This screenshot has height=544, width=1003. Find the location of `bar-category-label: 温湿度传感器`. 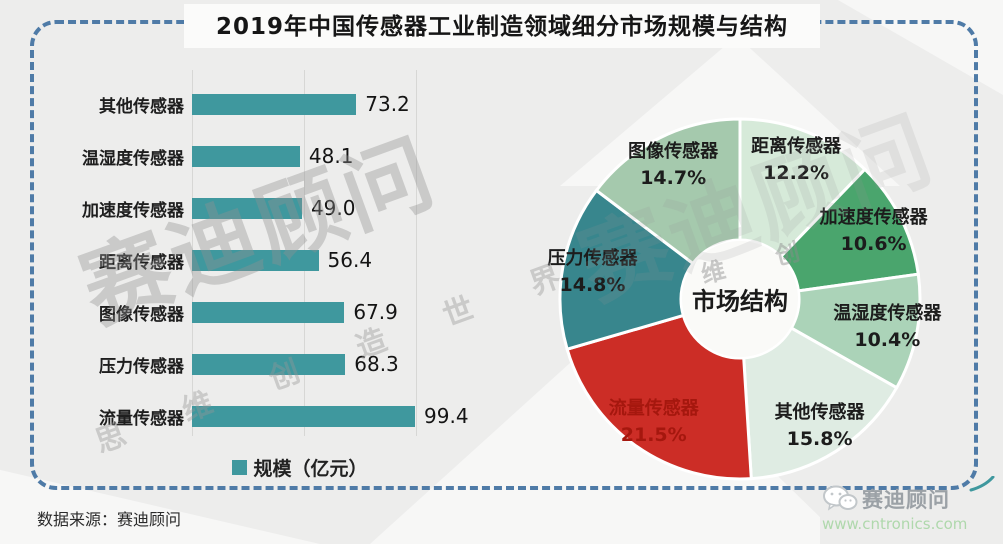

bar-category-label: 温湿度传感器 is located at coordinates (133, 158).